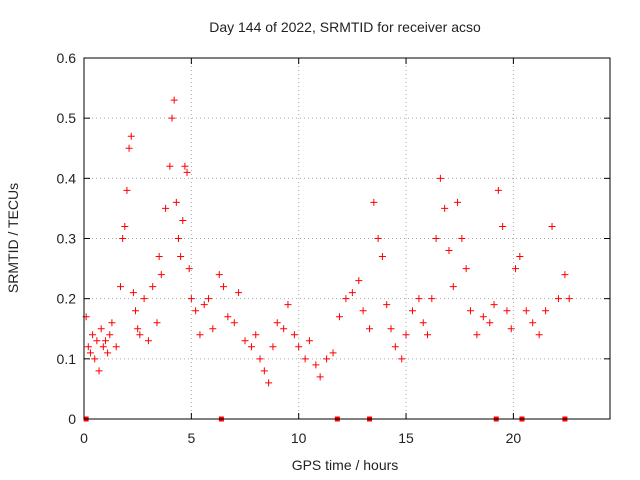 The image size is (640, 480). I want to click on y-tick-label: 0.5, so click(67, 118).